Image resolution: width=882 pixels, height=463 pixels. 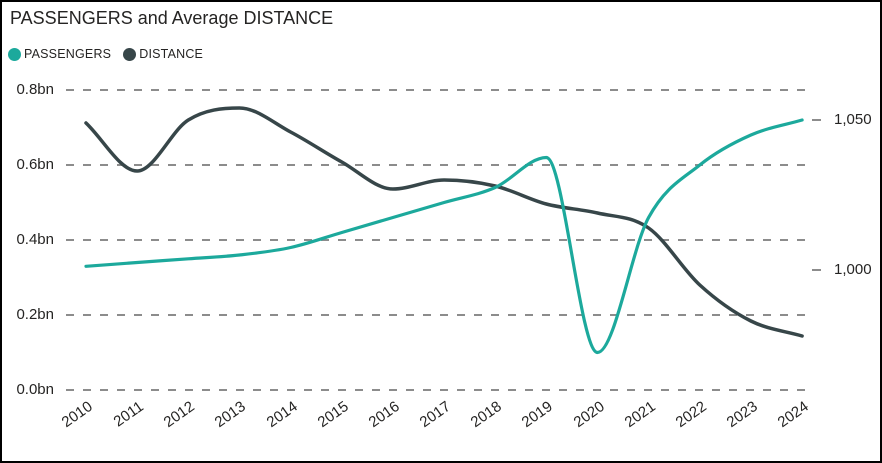 I want to click on y-axis-label-left: 0.8bn, so click(x=35, y=89).